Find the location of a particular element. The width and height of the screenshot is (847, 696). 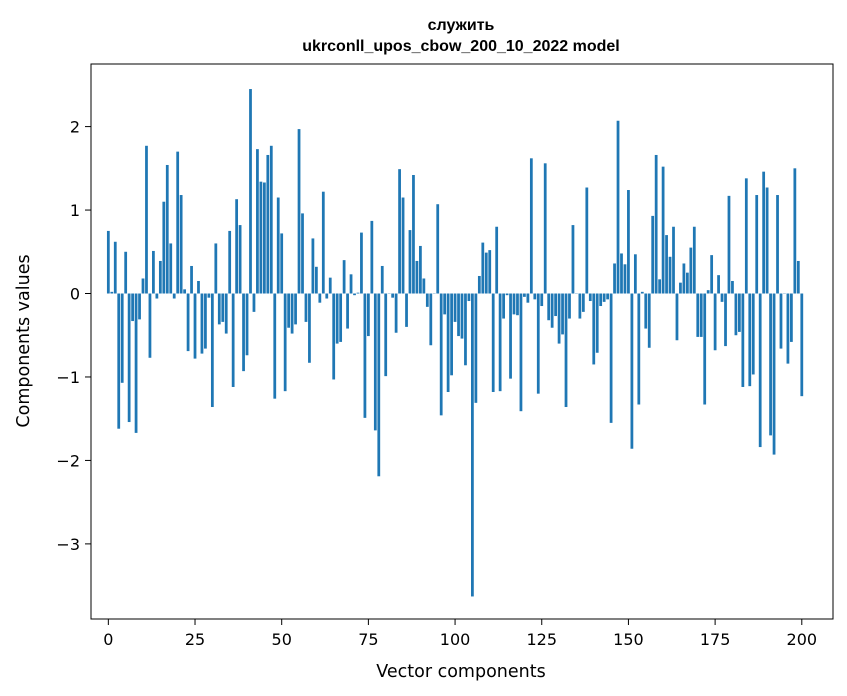

x-tick-label: 200 is located at coordinates (802, 639).